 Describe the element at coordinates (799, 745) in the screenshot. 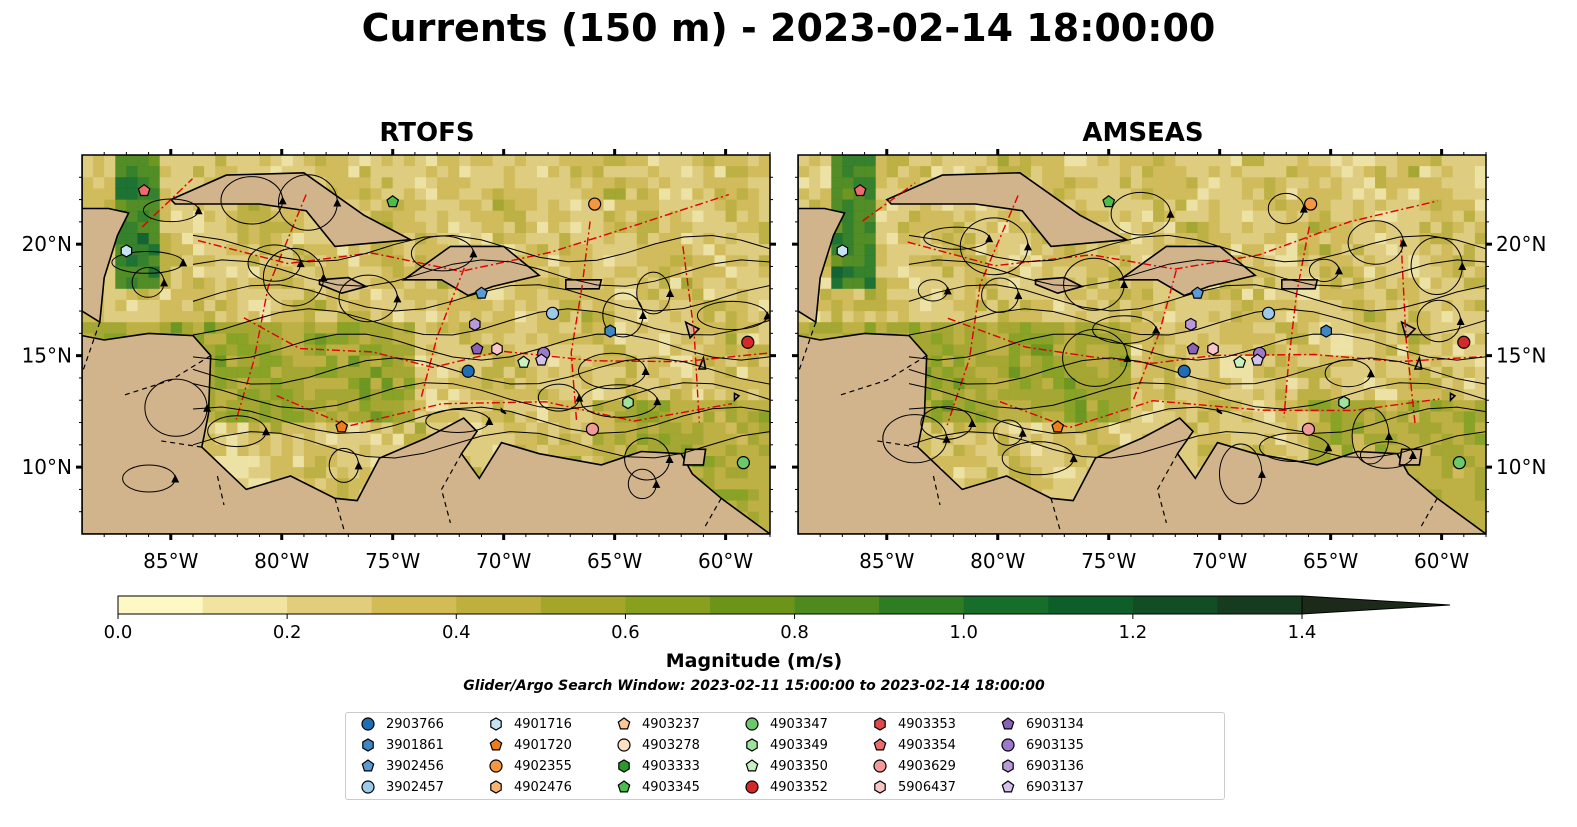

I see `legend-label: 4903349` at that location.